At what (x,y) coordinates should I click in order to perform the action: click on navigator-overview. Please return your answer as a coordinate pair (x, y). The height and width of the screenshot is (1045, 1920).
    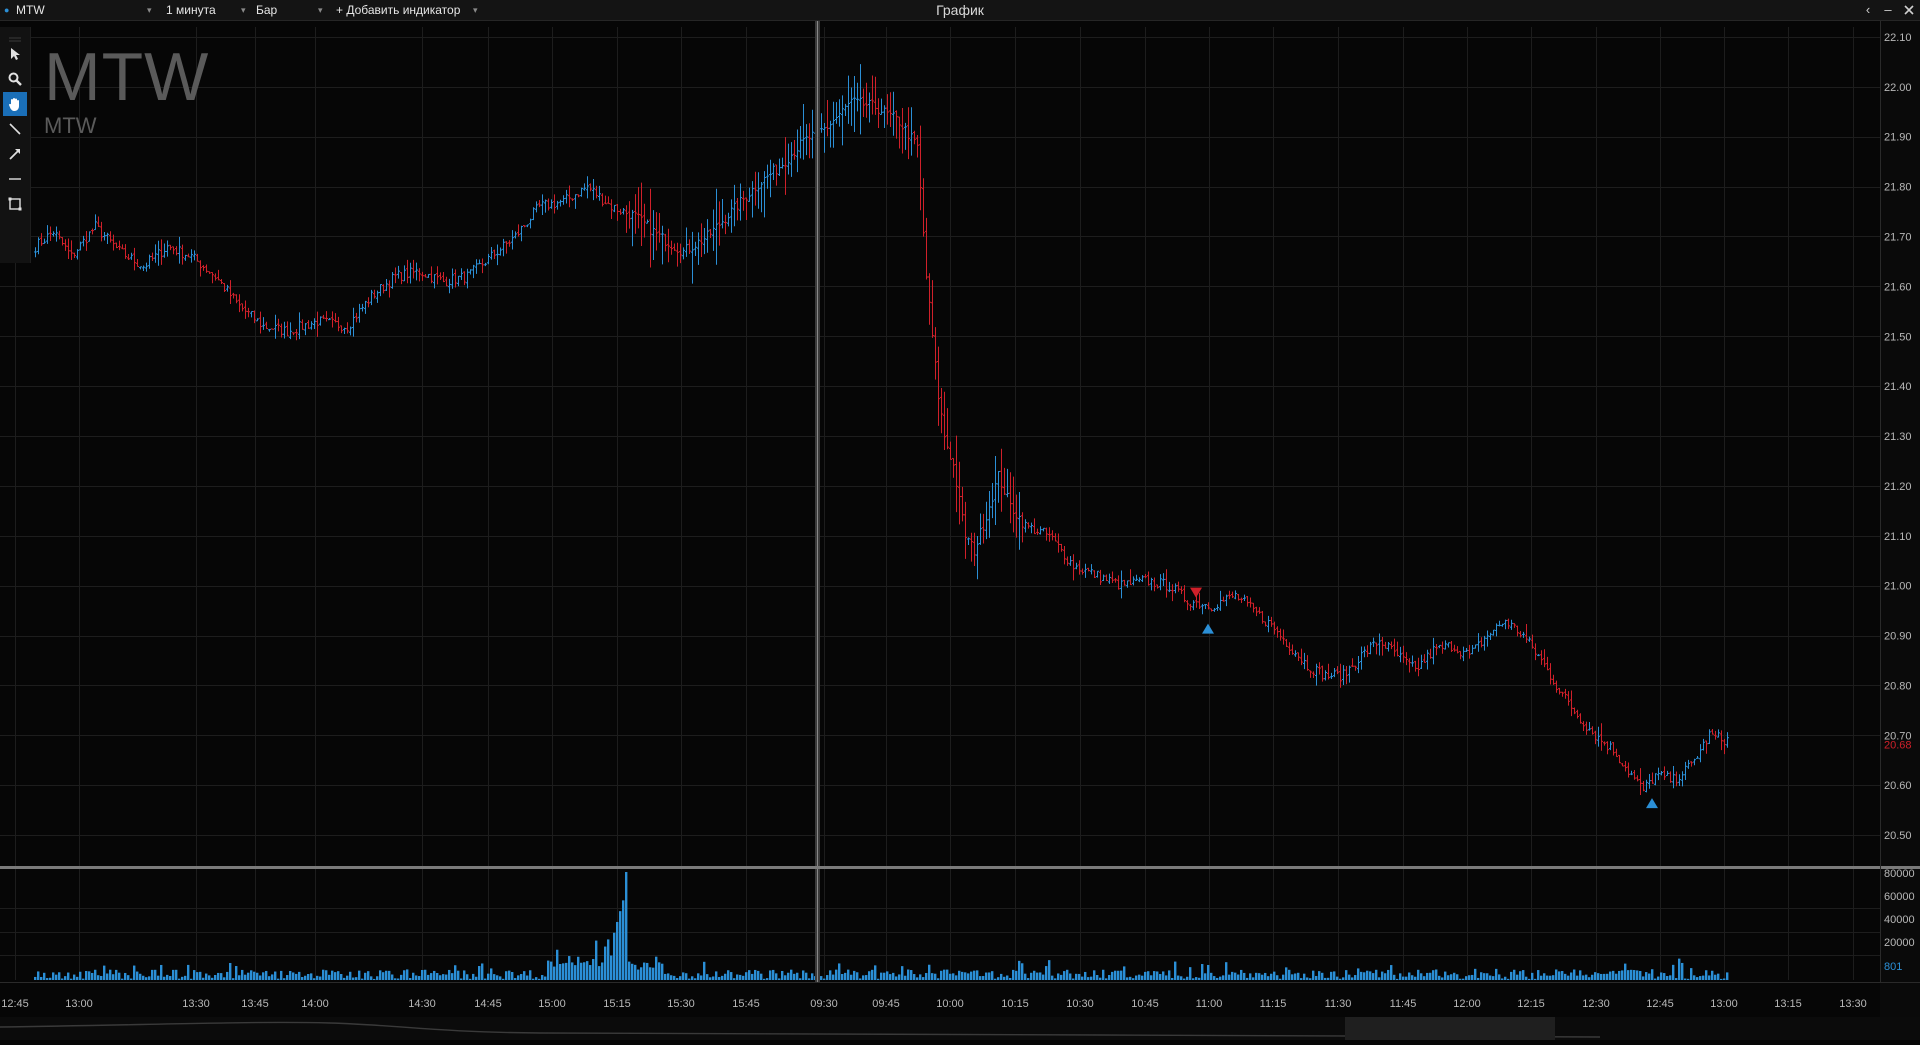
    Looking at the image, I should click on (960, 1028).